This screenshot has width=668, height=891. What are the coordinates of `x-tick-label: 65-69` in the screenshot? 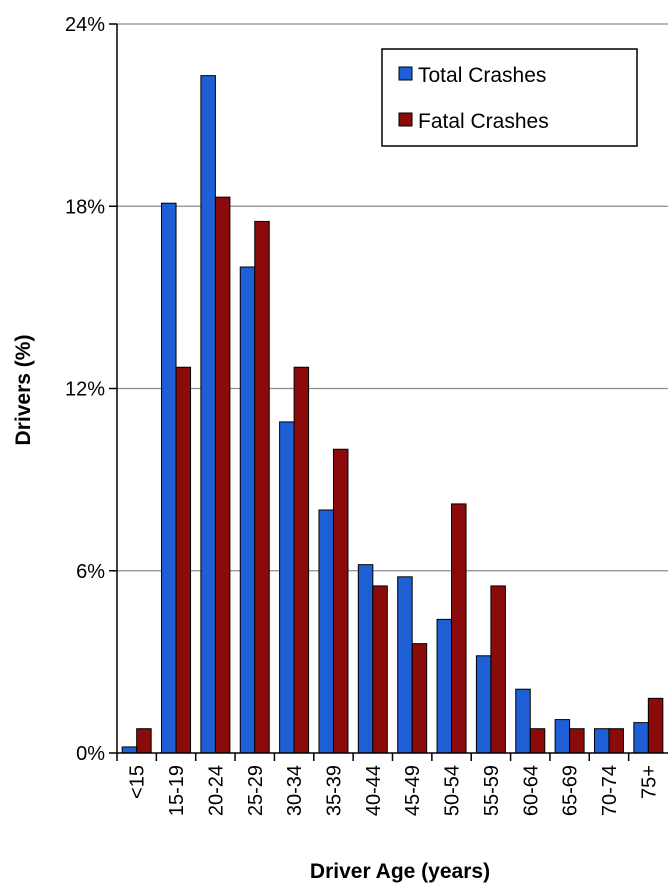 It's located at (571, 790).